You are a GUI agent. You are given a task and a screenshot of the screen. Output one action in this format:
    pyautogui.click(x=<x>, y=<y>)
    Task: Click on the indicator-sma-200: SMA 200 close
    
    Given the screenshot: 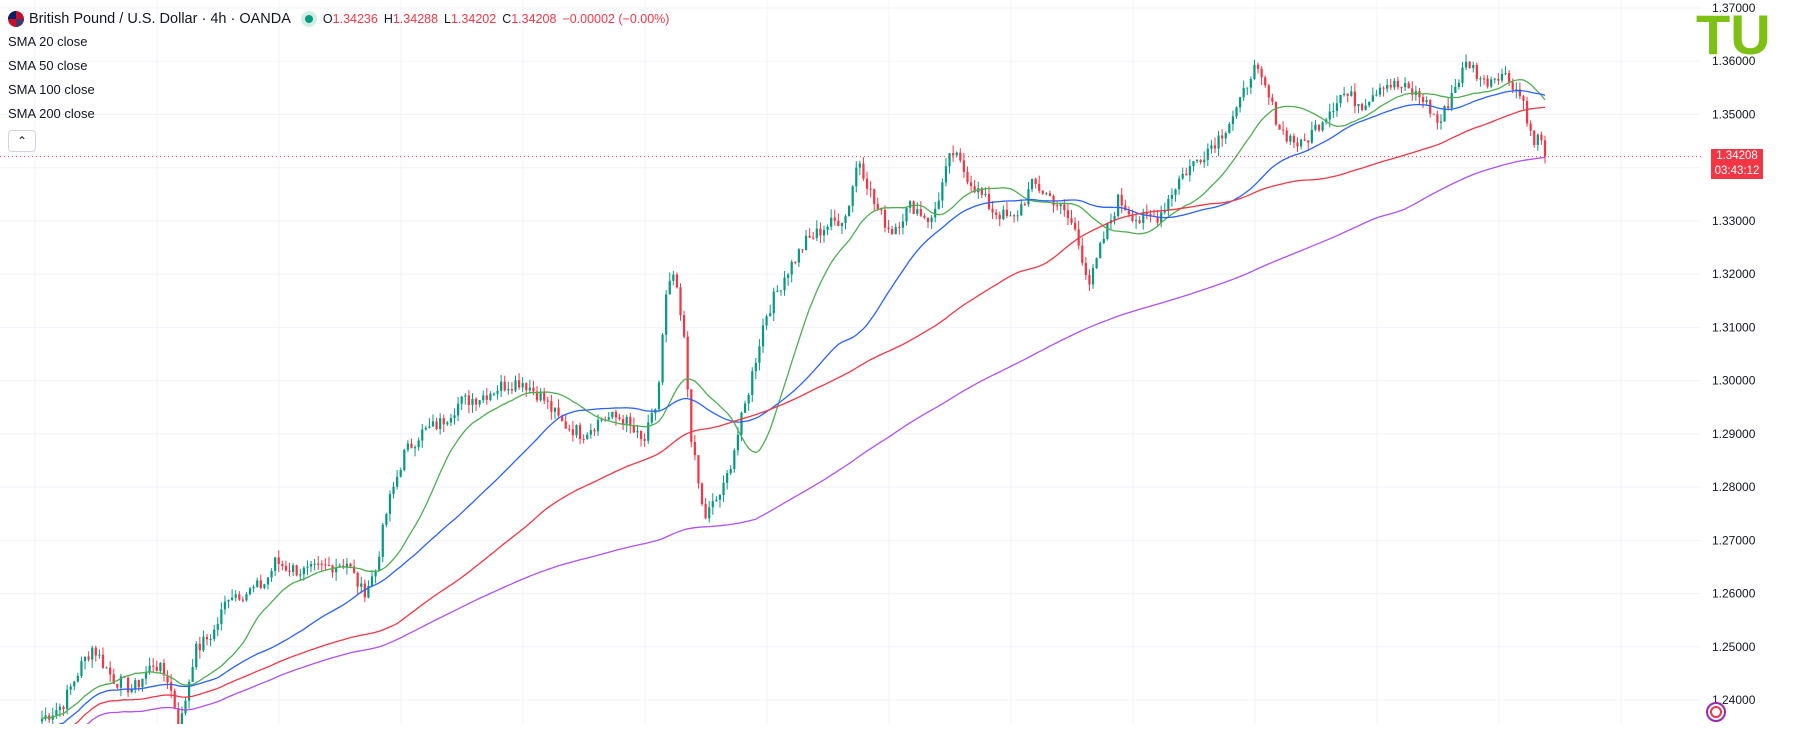 What is the action you would take?
    pyautogui.click(x=338, y=114)
    